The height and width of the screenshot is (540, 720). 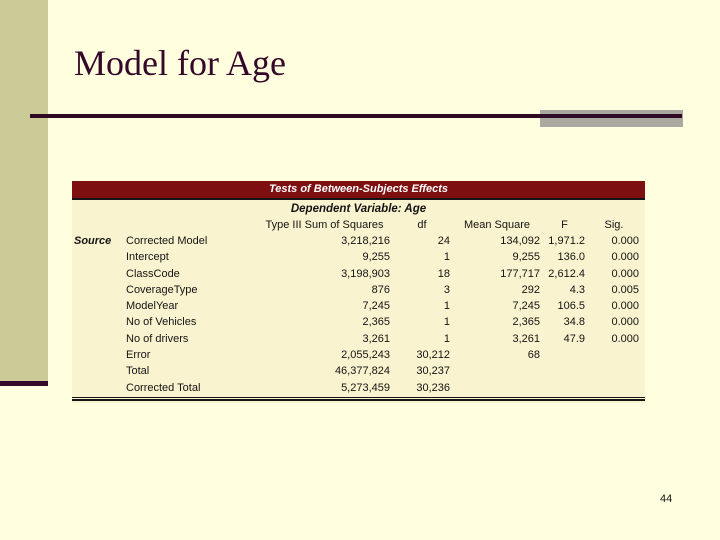 I want to click on cell-ss: 46,377,824, so click(x=362, y=371).